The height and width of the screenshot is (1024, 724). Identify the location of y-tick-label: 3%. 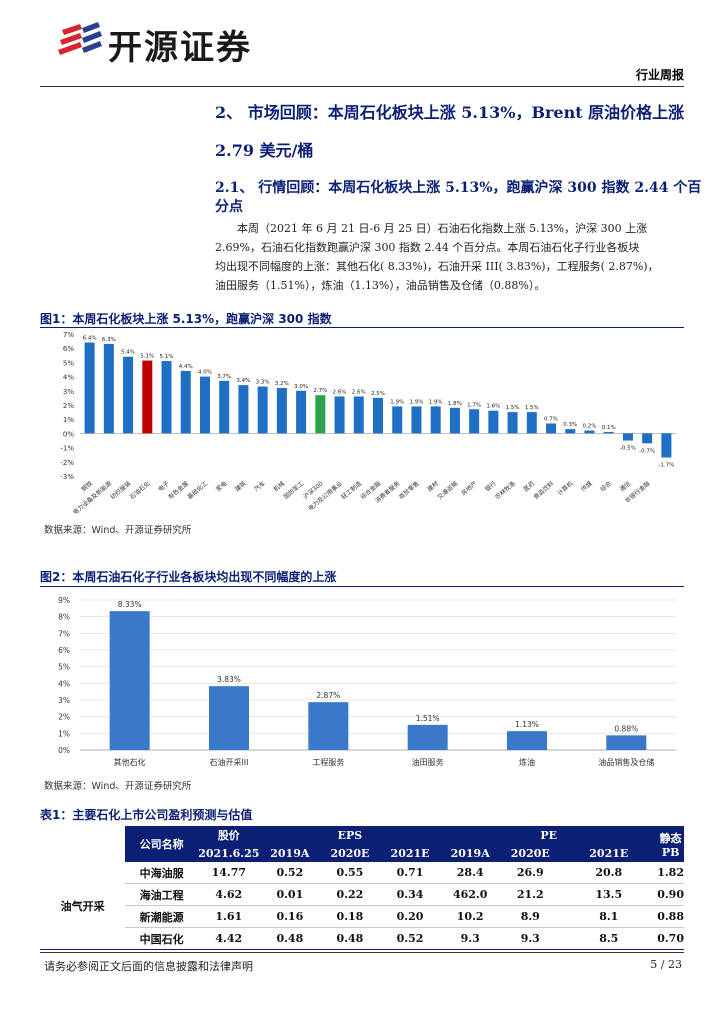
(68, 392).